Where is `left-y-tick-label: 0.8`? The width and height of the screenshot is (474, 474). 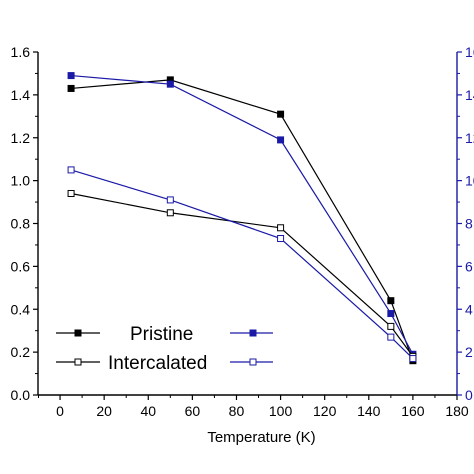 left-y-tick-label: 0.8 is located at coordinates (21, 224).